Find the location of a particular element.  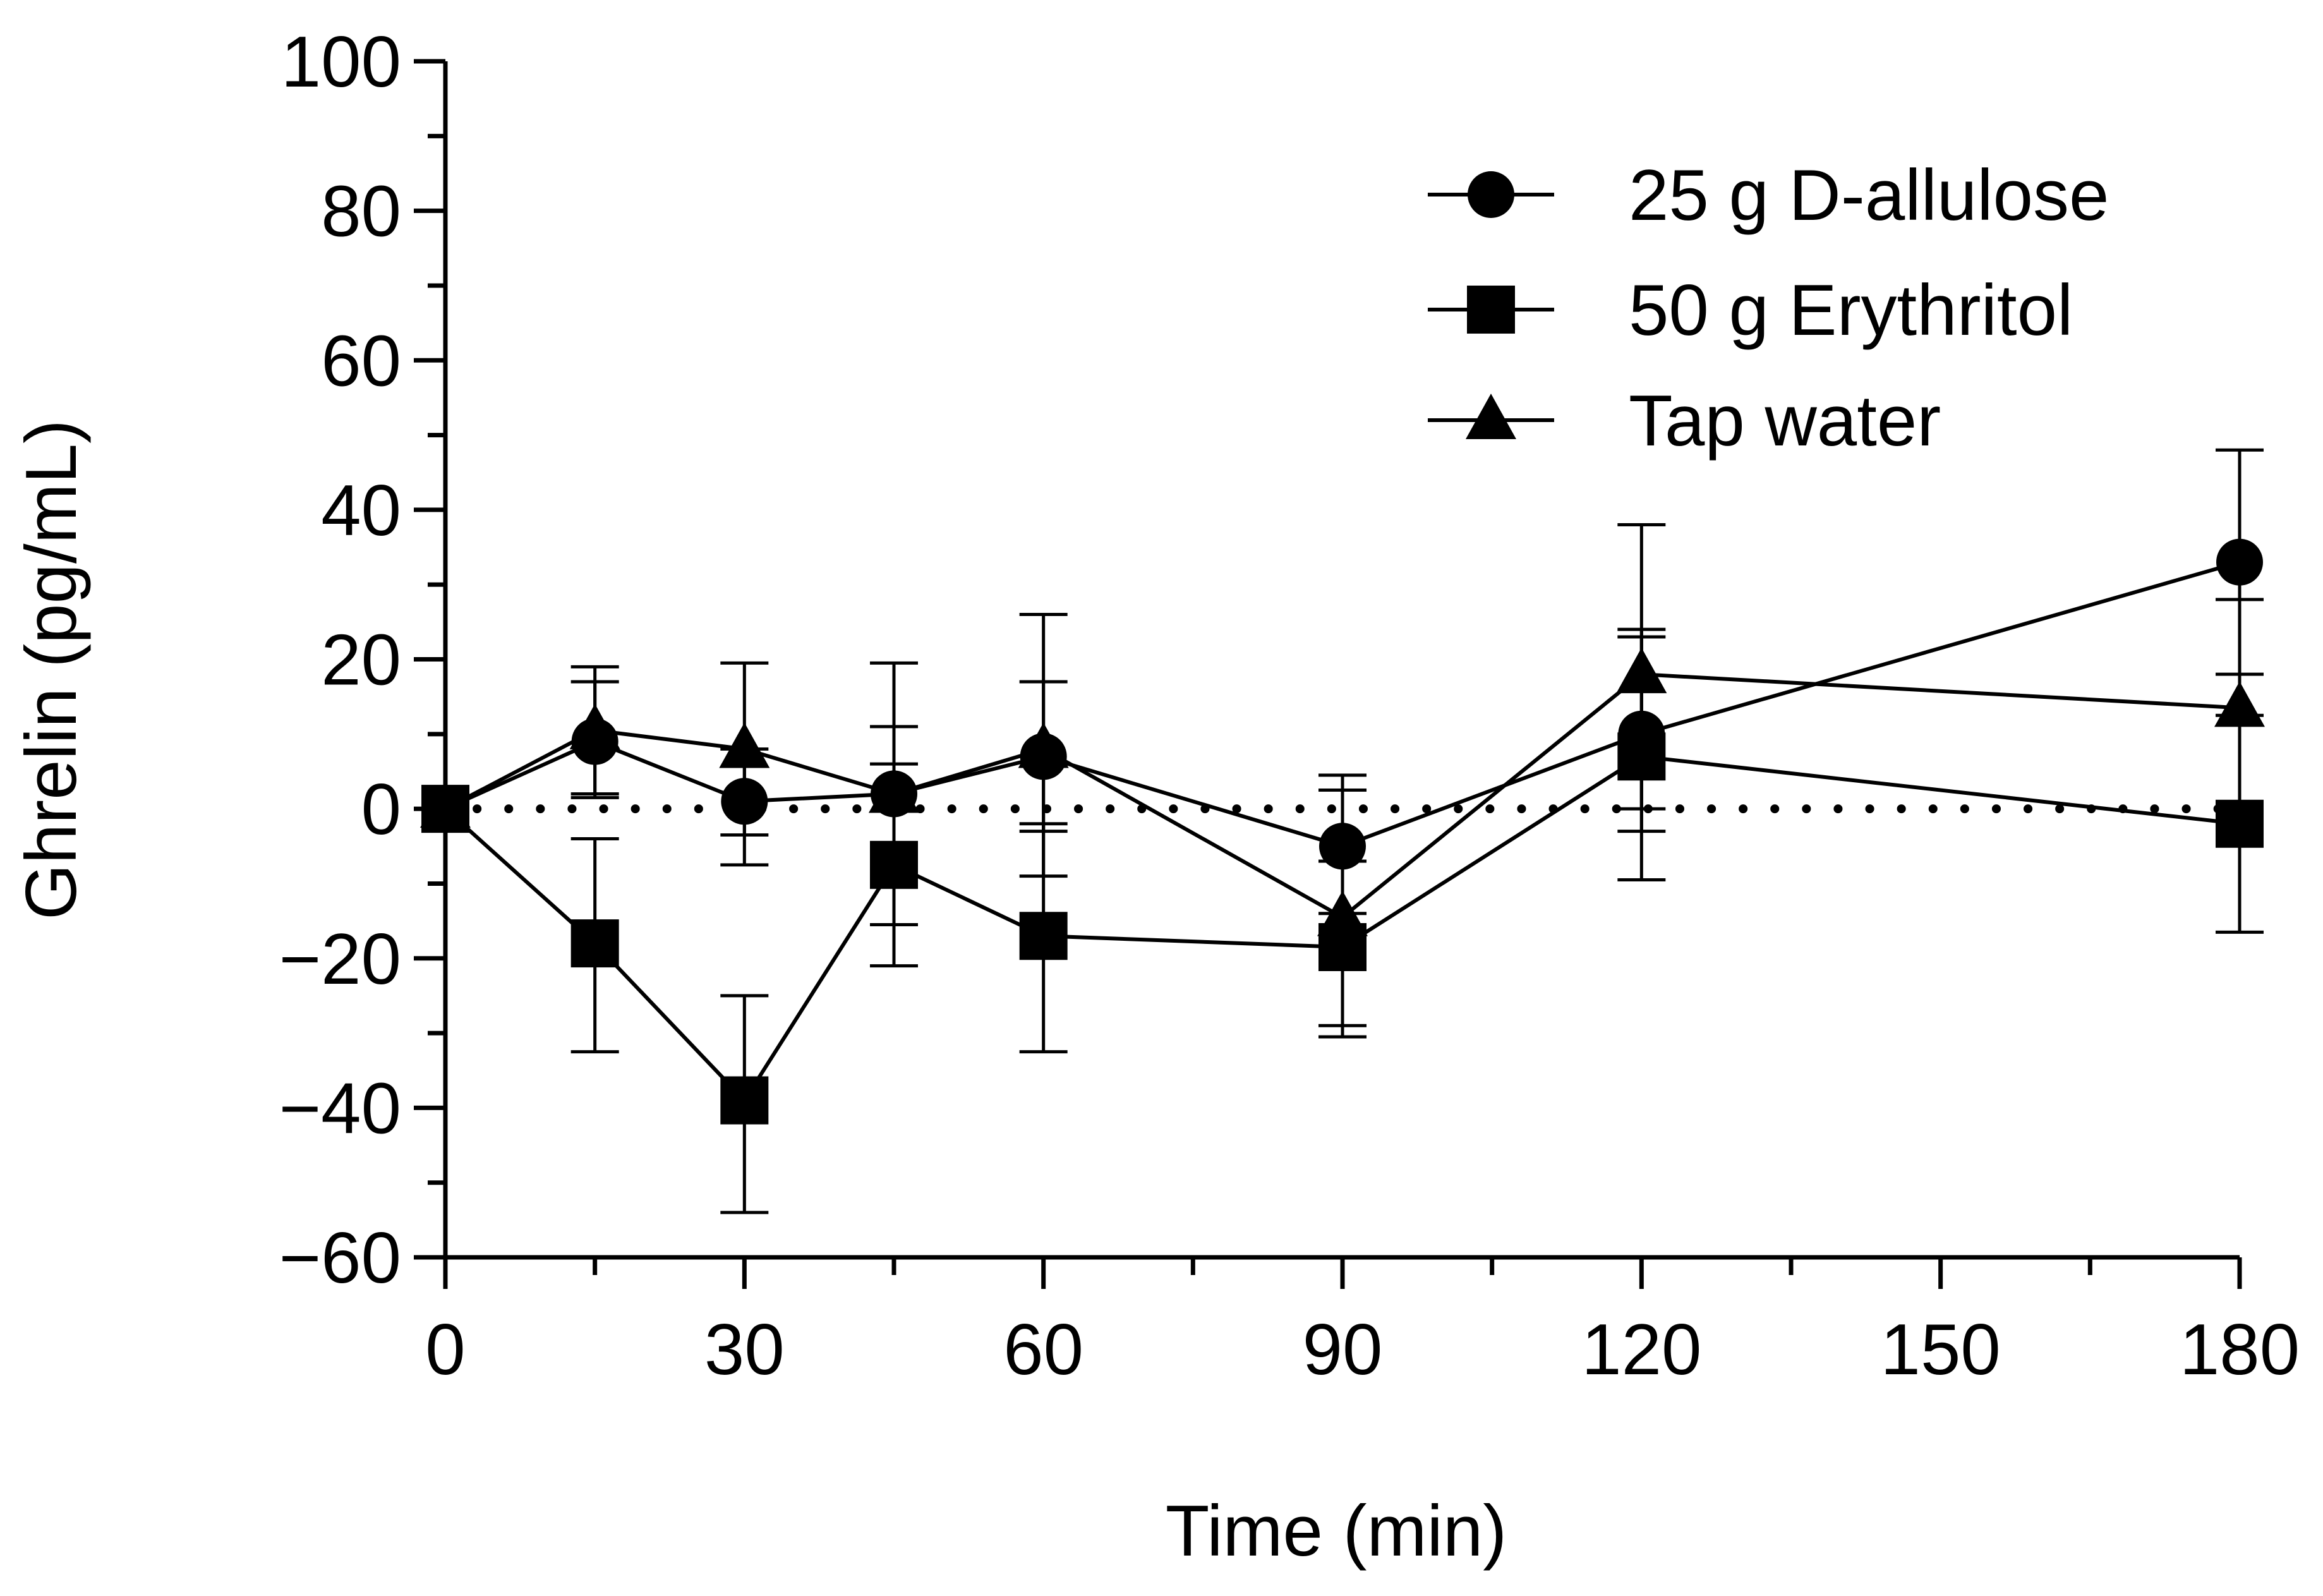

y-axis-title: Ghrelin (pg/mL) is located at coordinates (51, 670).